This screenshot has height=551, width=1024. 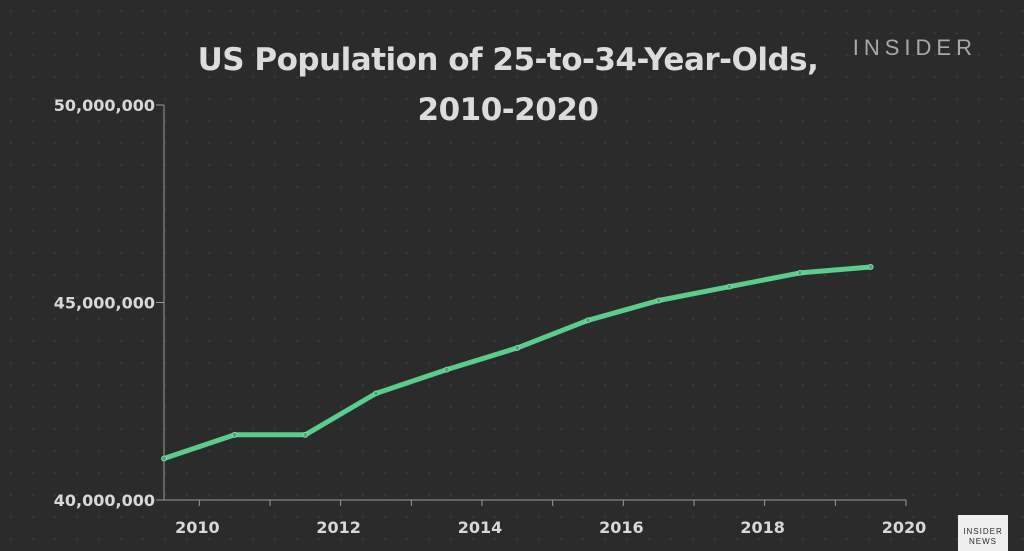 What do you see at coordinates (762, 527) in the screenshot?
I see `x-tick-label: 2018` at bounding box center [762, 527].